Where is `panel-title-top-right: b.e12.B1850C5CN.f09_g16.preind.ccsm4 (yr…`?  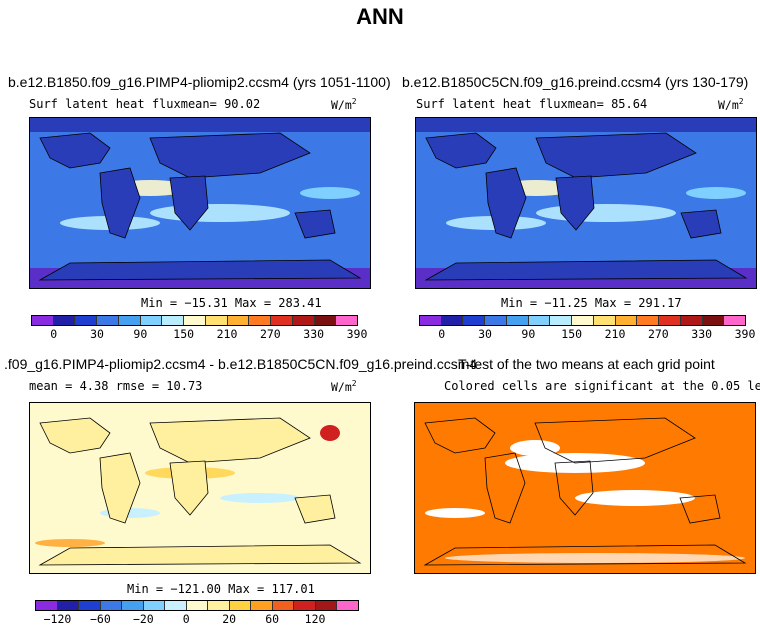 panel-title-top-right: b.e12.B1850C5CN.f09_g16.preind.ccsm4 (yr… is located at coordinates (575, 82).